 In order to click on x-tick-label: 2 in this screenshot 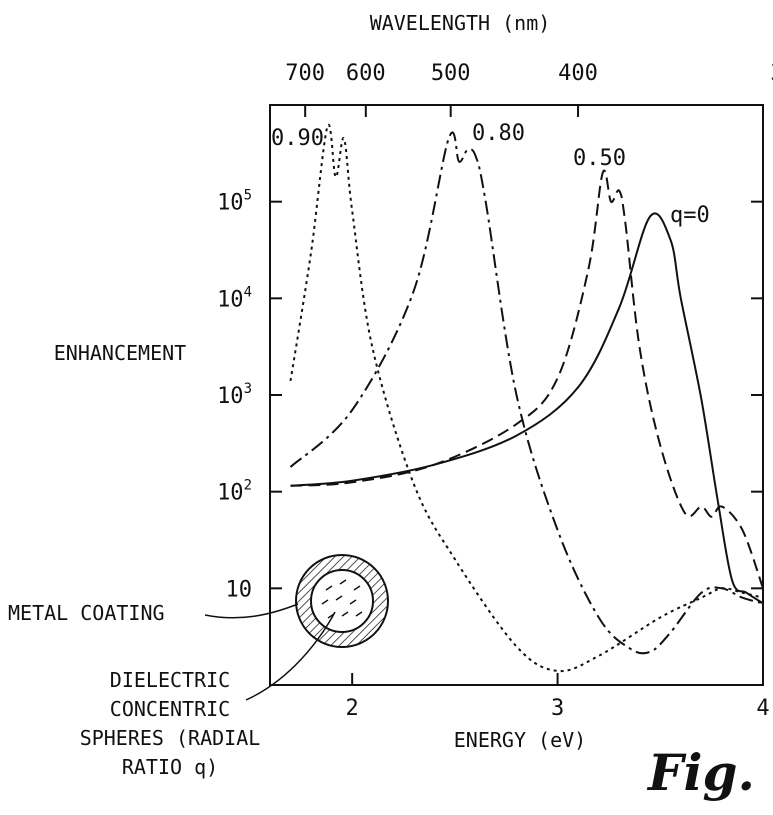, I will do `click(352, 708)`.